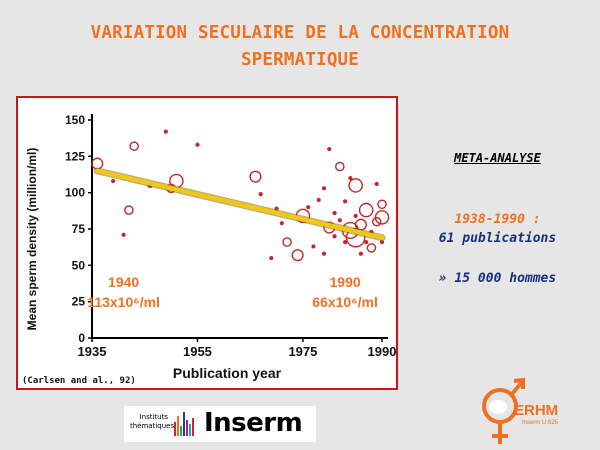  I want to click on period-label: 1938-1990 :, so click(497, 219).